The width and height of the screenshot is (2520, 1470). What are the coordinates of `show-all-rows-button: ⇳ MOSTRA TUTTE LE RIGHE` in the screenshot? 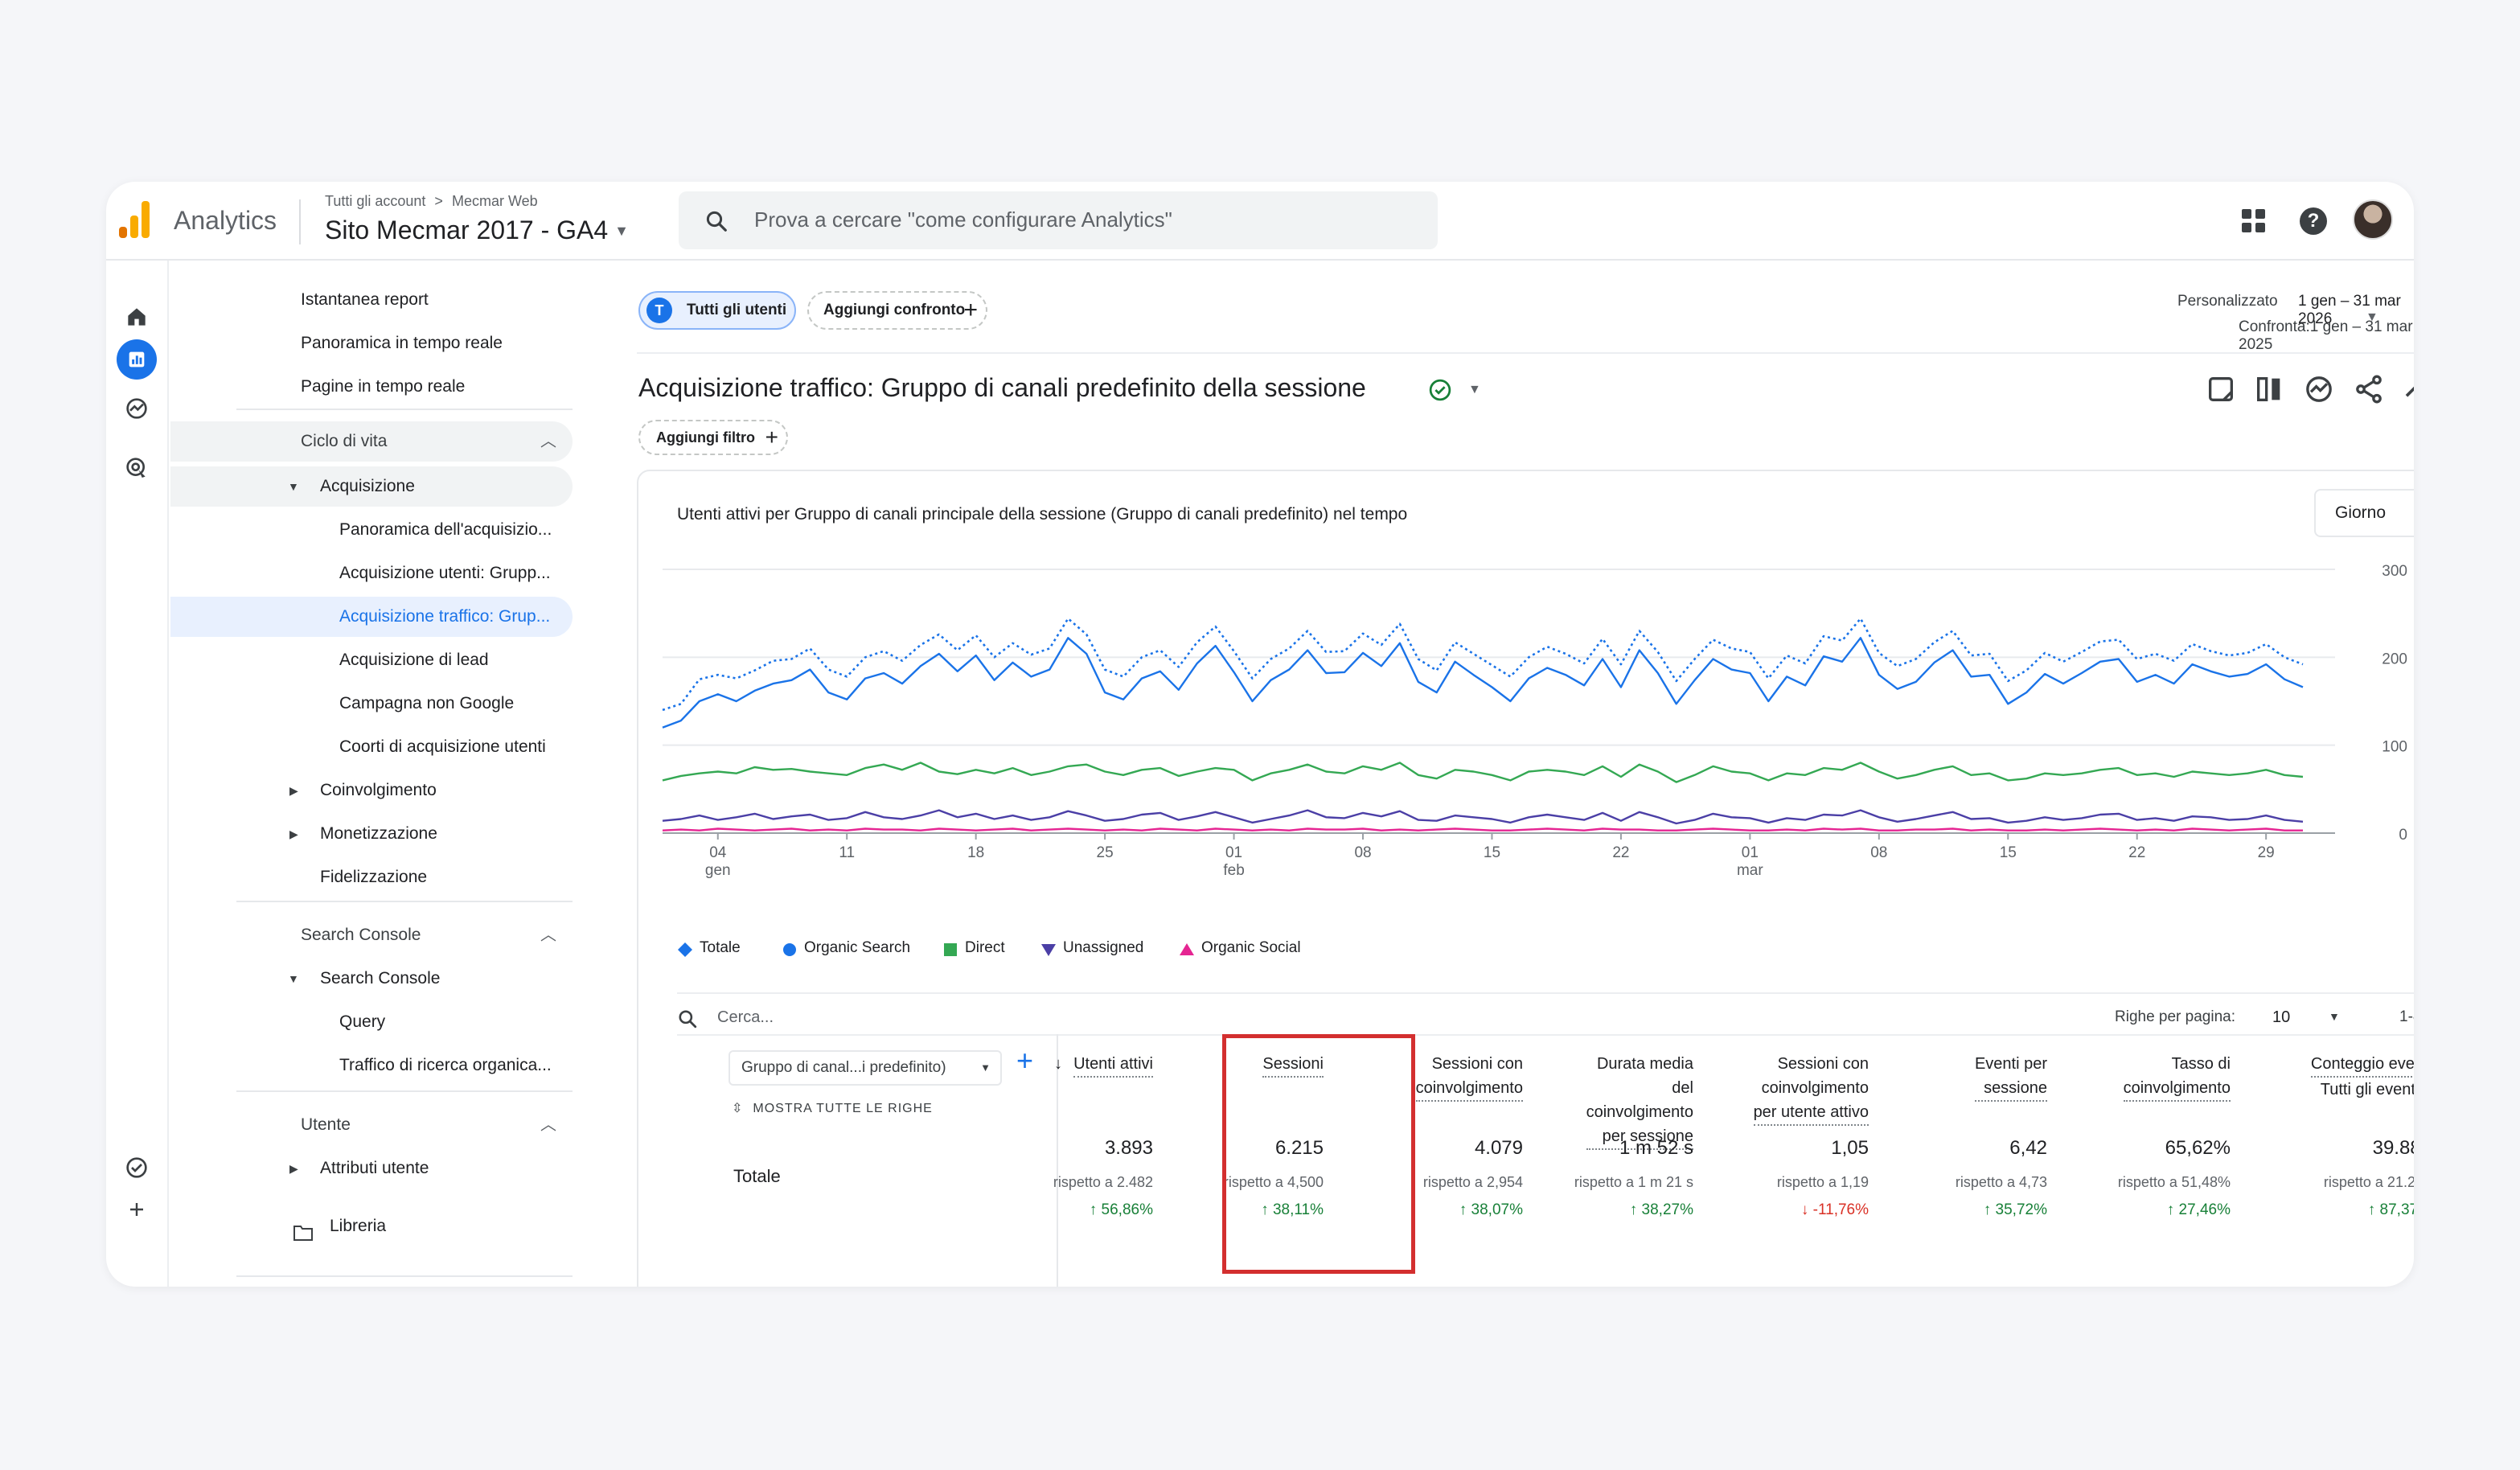 It's located at (832, 1108).